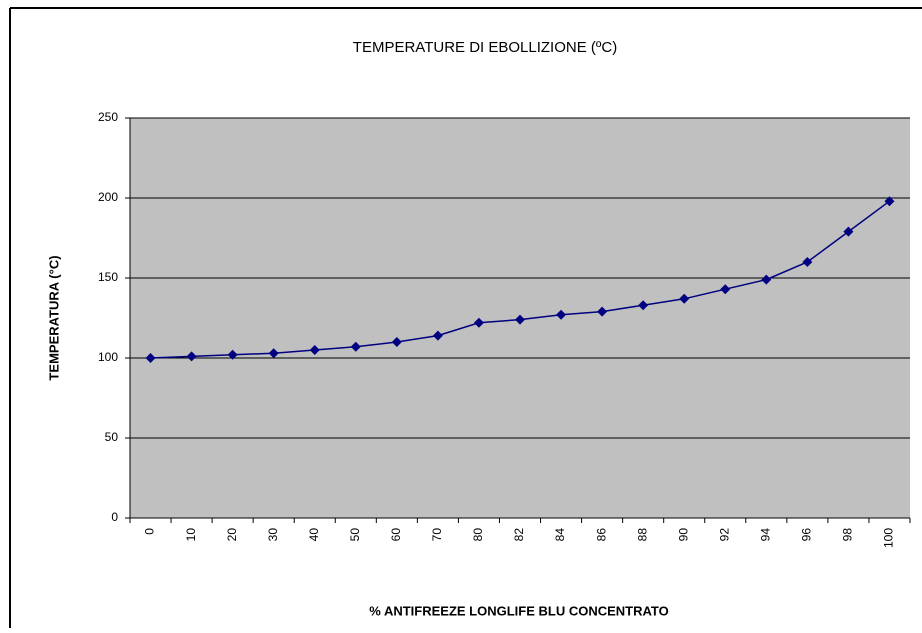 The width and height of the screenshot is (922, 633). I want to click on x-tick-label: 100, so click(889, 538).